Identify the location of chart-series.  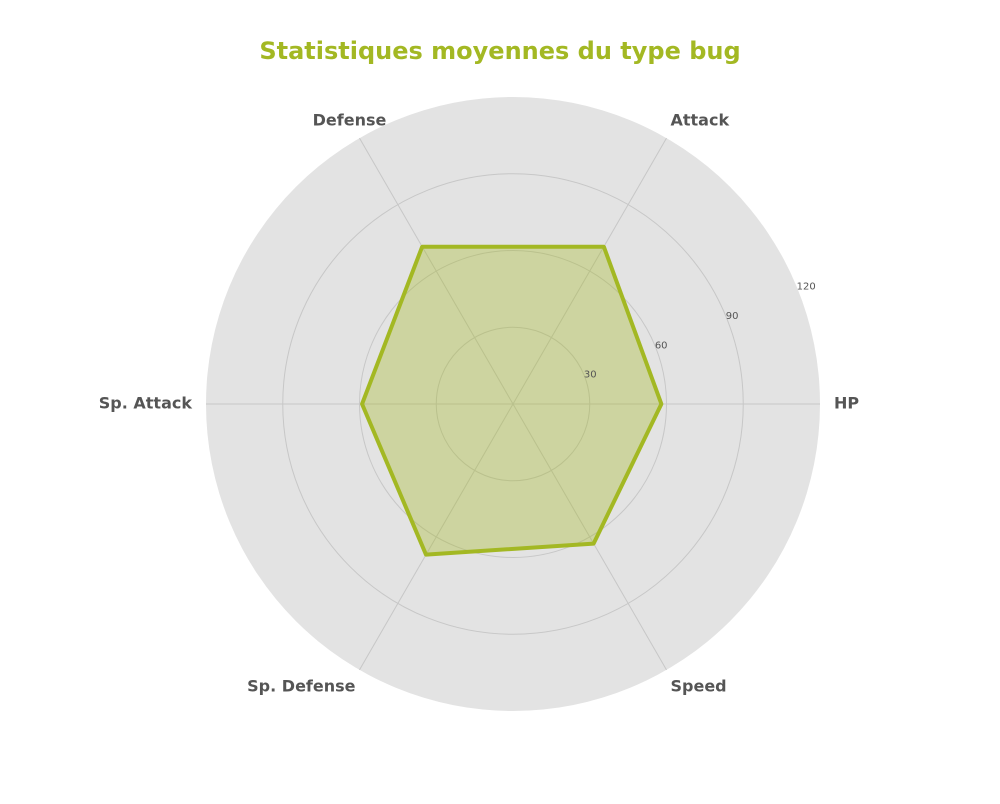
(512, 400).